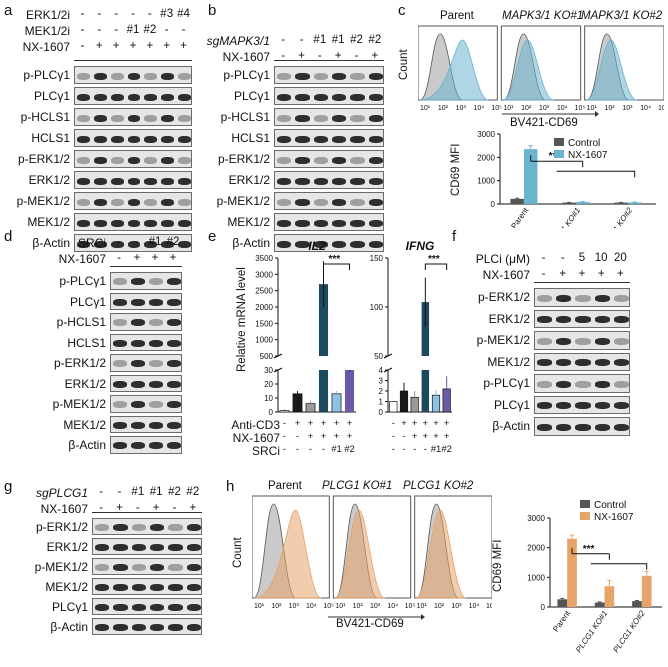  What do you see at coordinates (357, 486) in the screenshot?
I see `hist-title-ko1-h: PLCG1 KO#1` at bounding box center [357, 486].